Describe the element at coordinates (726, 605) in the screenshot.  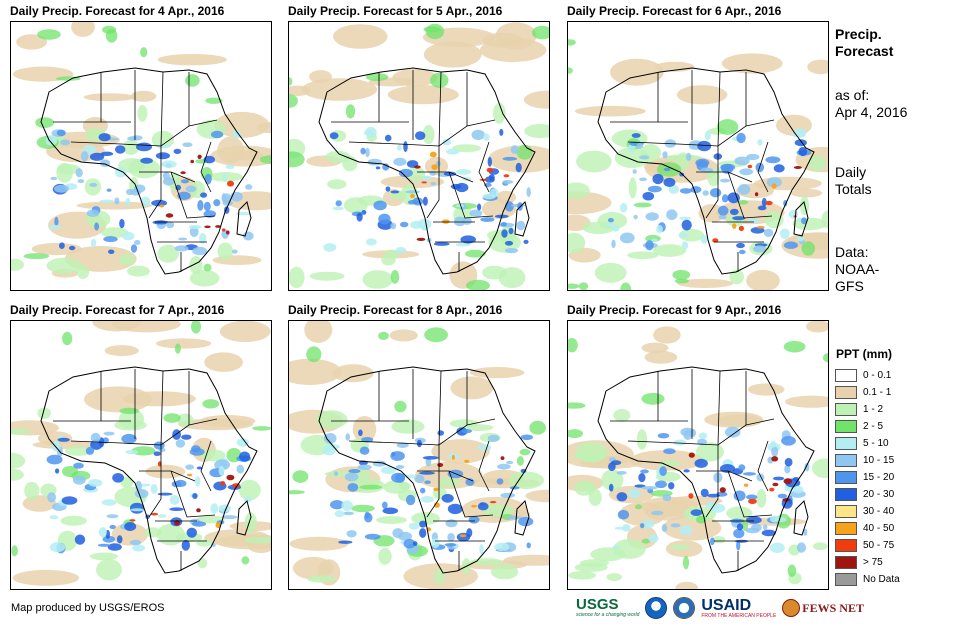
I see `usaid-logo-text: USAID` at that location.